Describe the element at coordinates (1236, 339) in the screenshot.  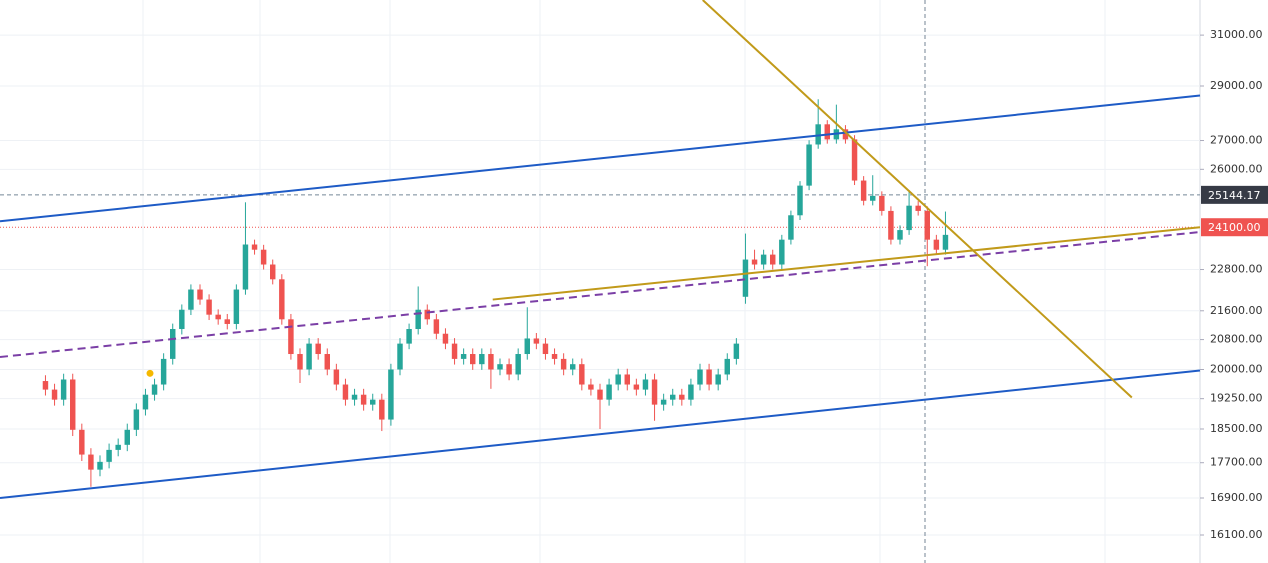
I see `y-tick-label: 20800.00` at that location.